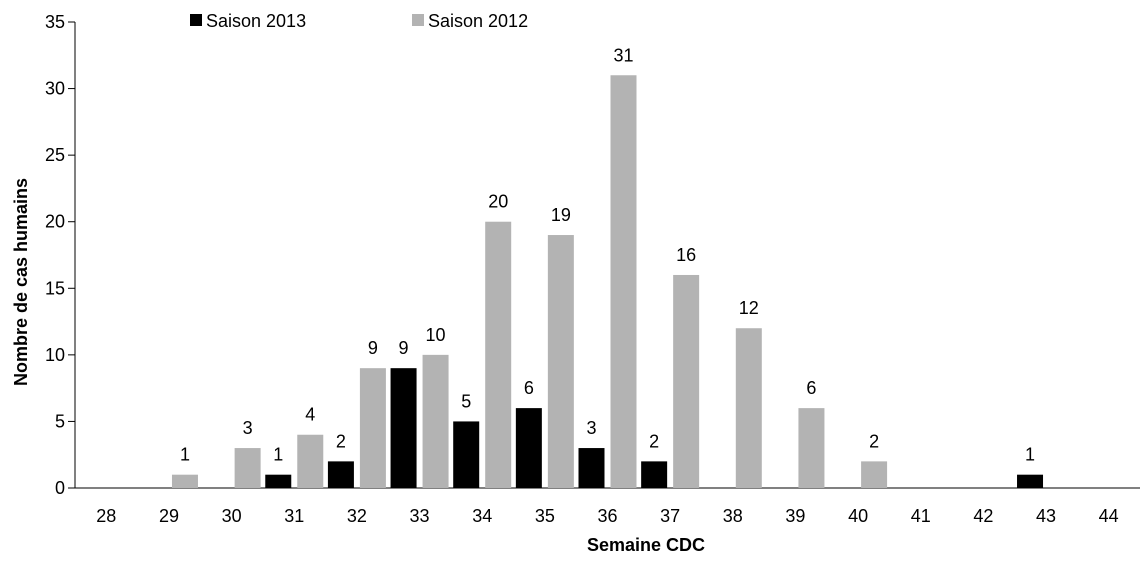 Image resolution: width=1144 pixels, height=564 pixels. What do you see at coordinates (60, 421) in the screenshot?
I see `y-tick-label: 5` at bounding box center [60, 421].